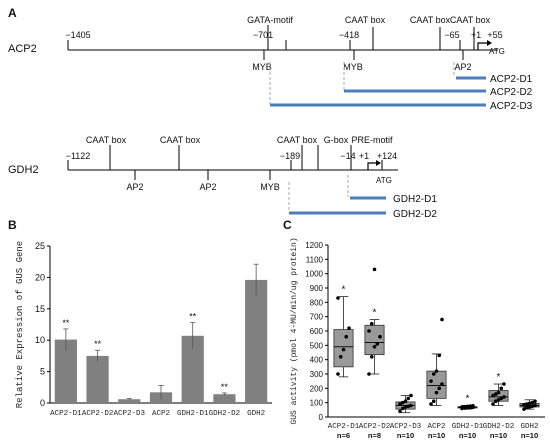 The width and height of the screenshot is (550, 447). What do you see at coordinates (483, 46) in the screenshot?
I see `acp2-tss-arrow` at bounding box center [483, 46].